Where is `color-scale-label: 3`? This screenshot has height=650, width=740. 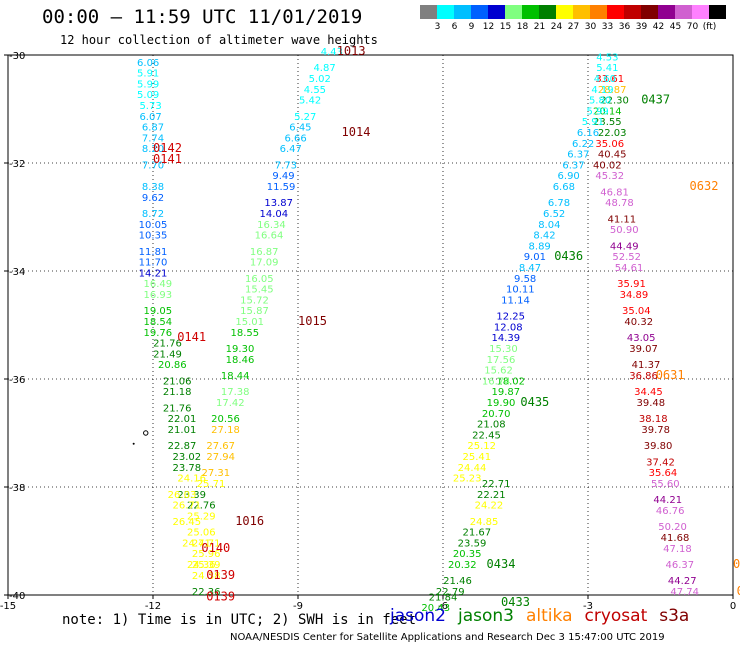 color-scale-label: 3 is located at coordinates (437, 27).